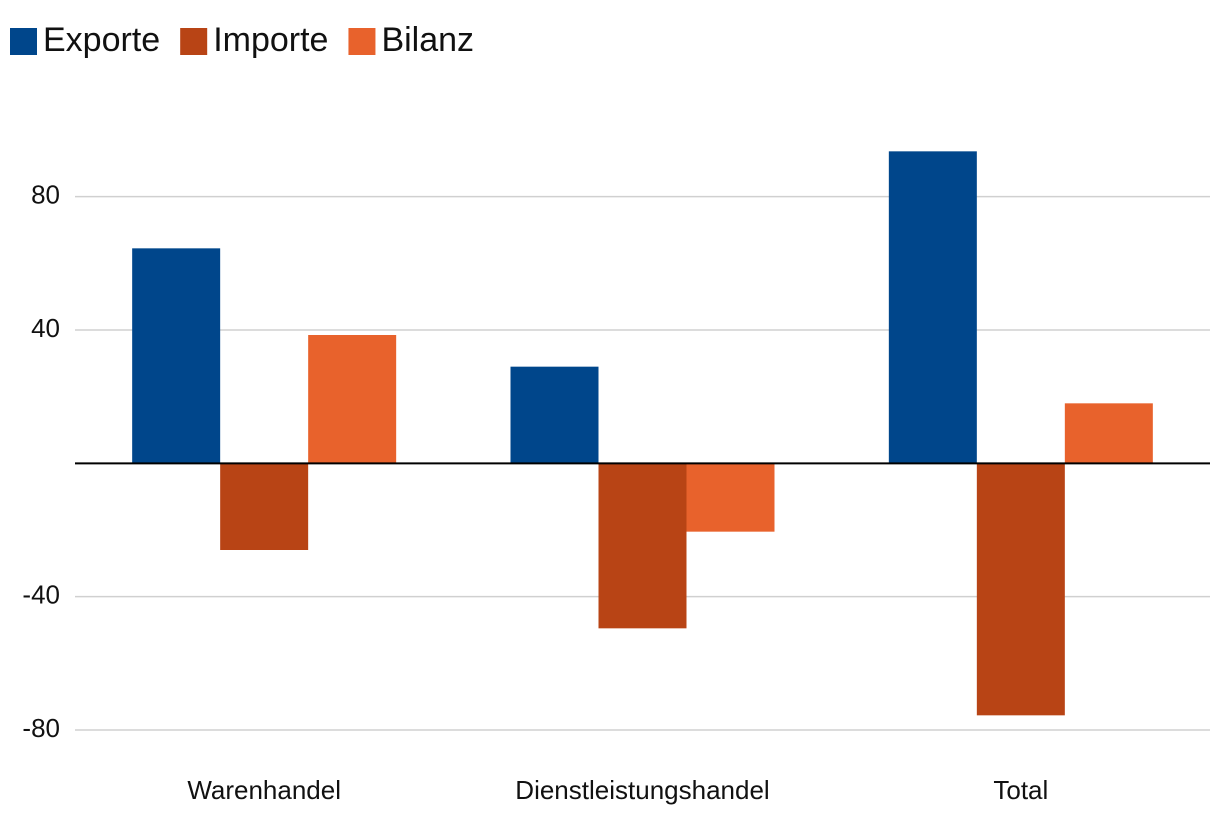 This screenshot has width=1220, height=822. Describe the element at coordinates (427, 40) in the screenshot. I see `legend-label: Bilanz` at that location.